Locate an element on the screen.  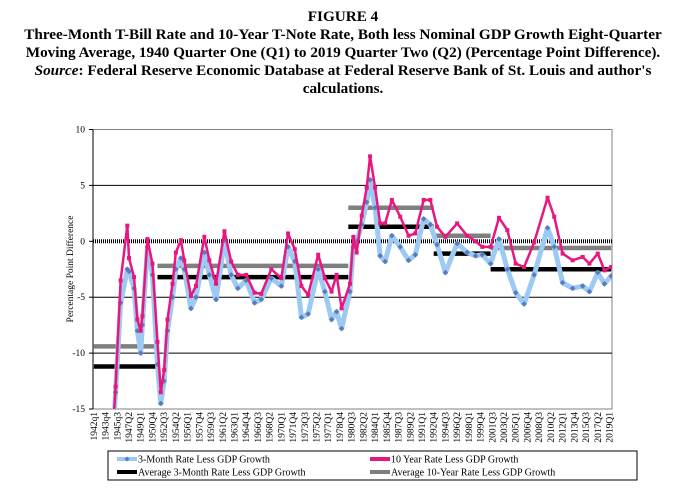
legend-label: Average 3-Month Rate Less GDP Growth is located at coordinates (221, 473).